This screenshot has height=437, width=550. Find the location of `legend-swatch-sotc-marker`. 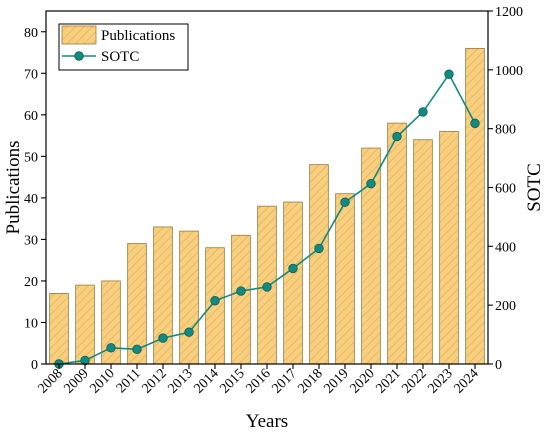

legend-swatch-sotc-marker is located at coordinates (79, 56).